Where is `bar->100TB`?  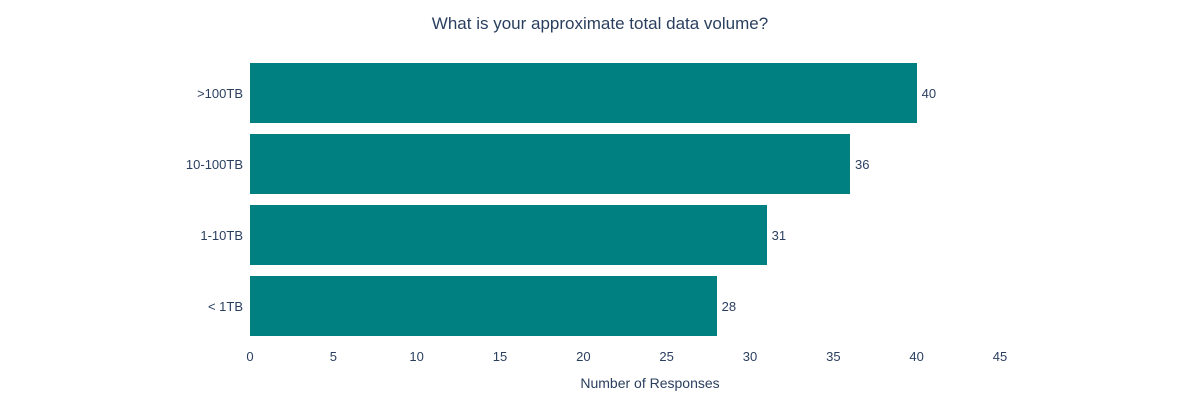
bar->100TB is located at coordinates (583, 93).